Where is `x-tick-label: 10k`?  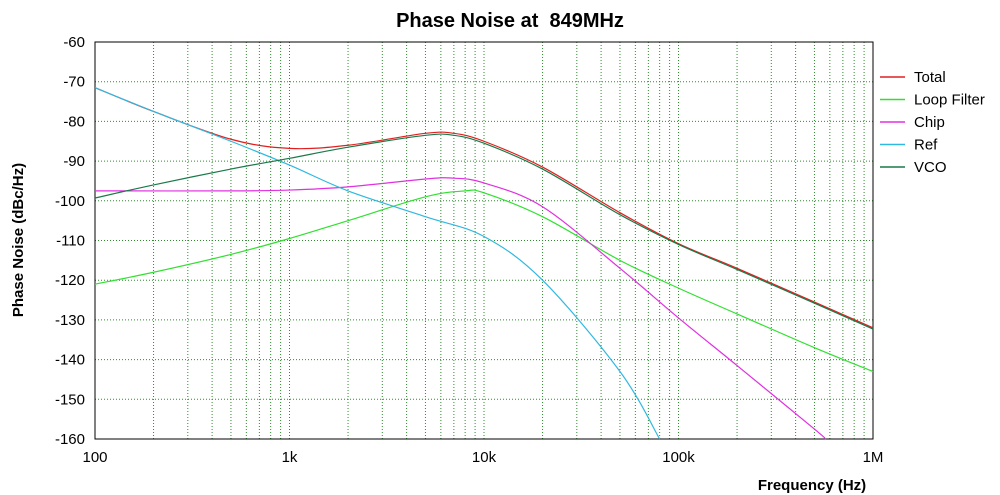 x-tick-label: 10k is located at coordinates (484, 457).